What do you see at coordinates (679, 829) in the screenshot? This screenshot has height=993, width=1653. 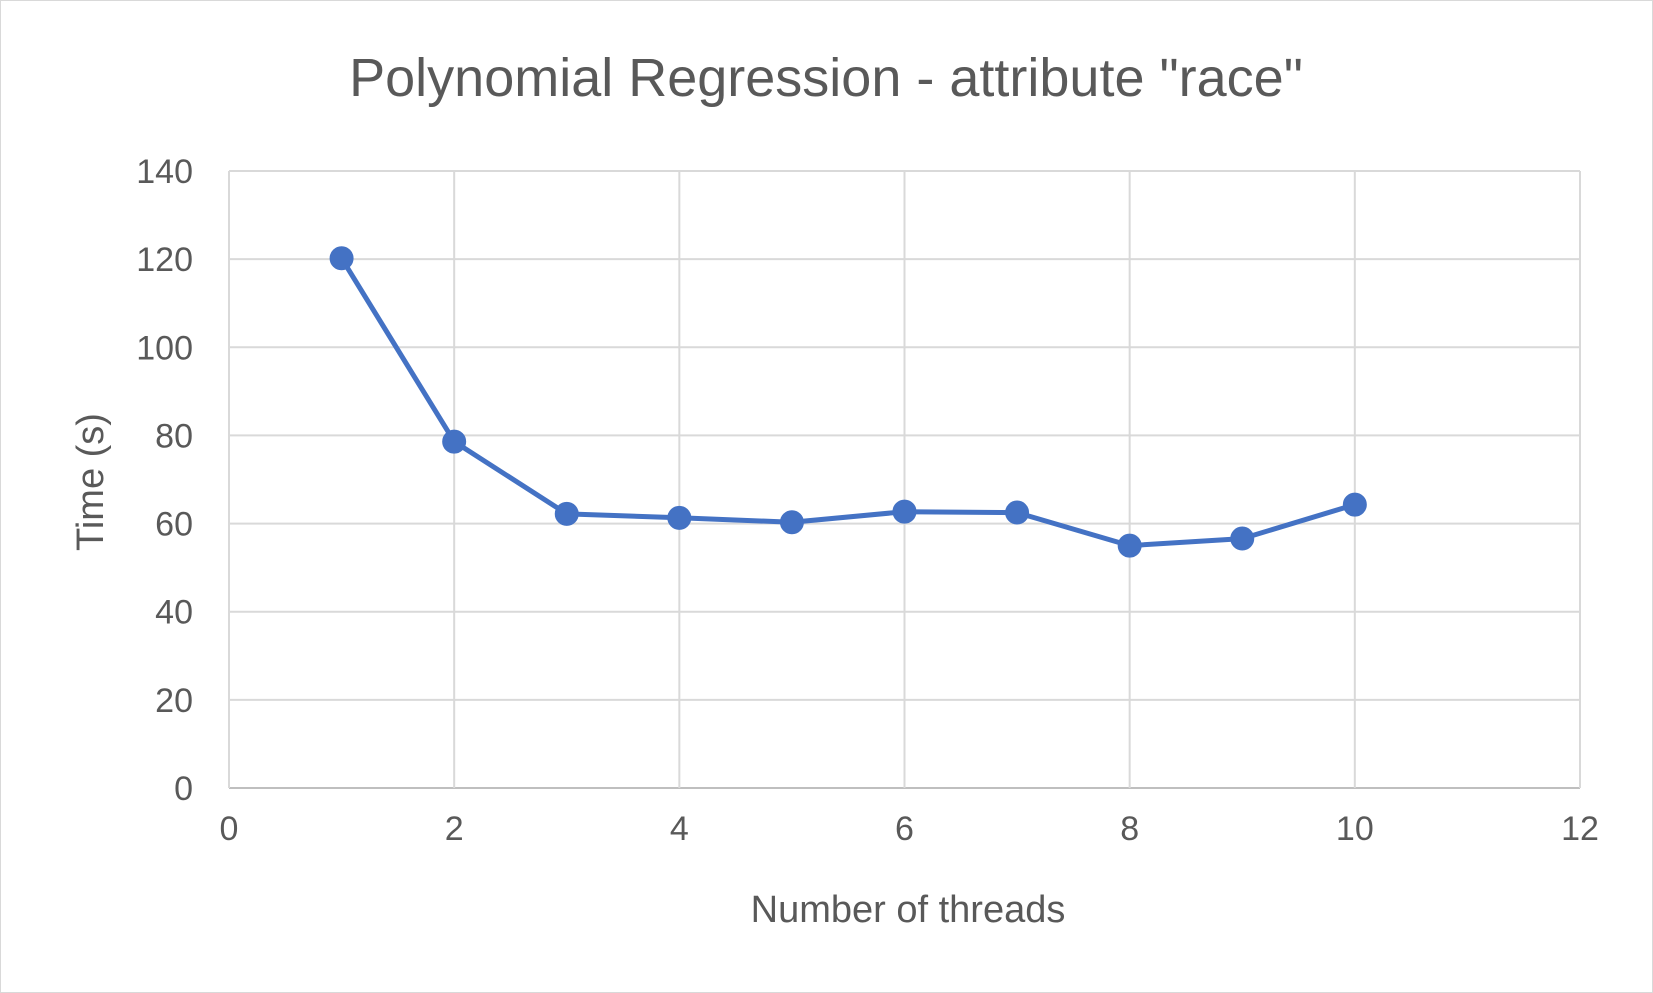 I see `x-tick-label: 4` at bounding box center [679, 829].